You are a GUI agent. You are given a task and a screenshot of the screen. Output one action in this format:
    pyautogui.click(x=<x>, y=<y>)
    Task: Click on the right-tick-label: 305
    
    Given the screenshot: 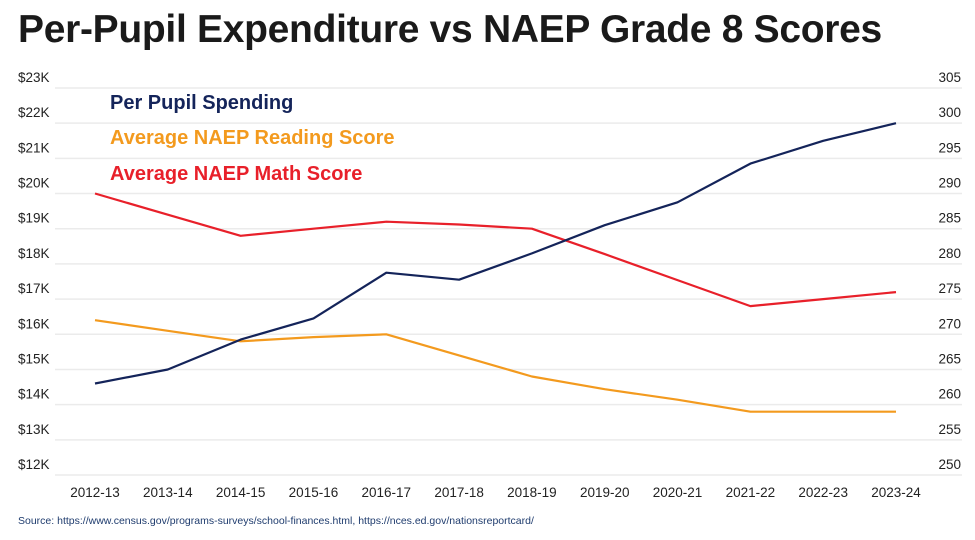 What is the action you would take?
    pyautogui.click(x=949, y=77)
    